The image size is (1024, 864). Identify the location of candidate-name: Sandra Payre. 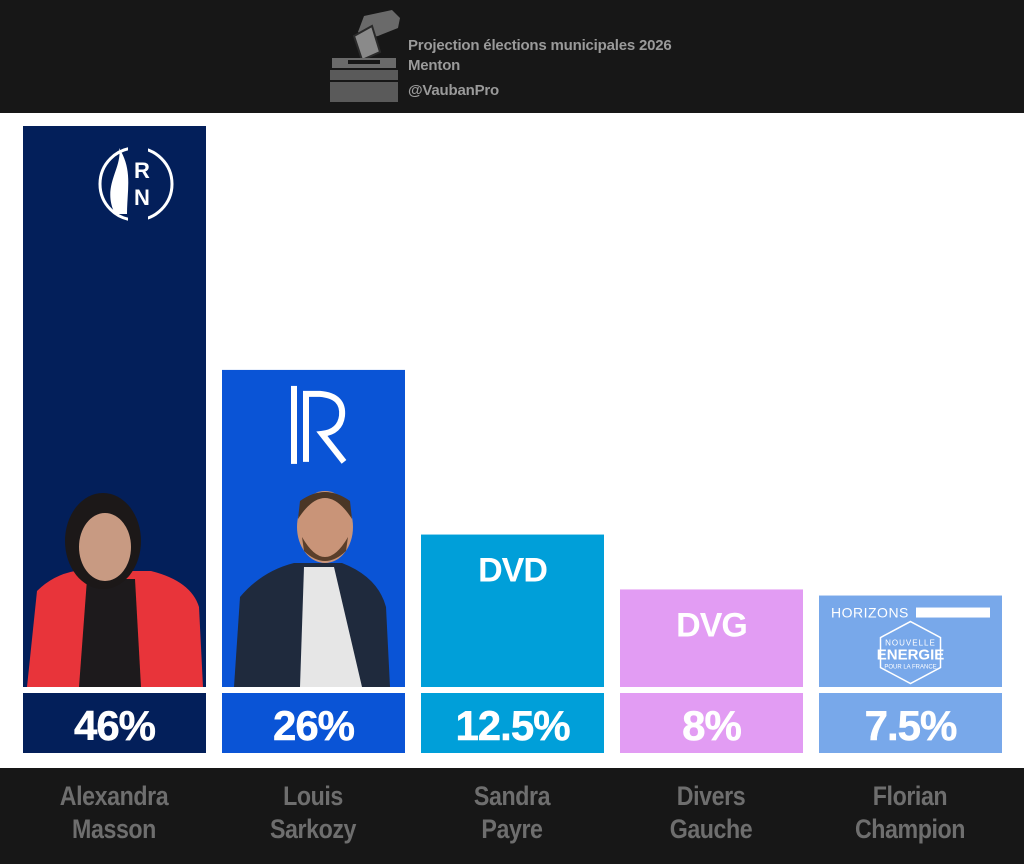
(512, 812).